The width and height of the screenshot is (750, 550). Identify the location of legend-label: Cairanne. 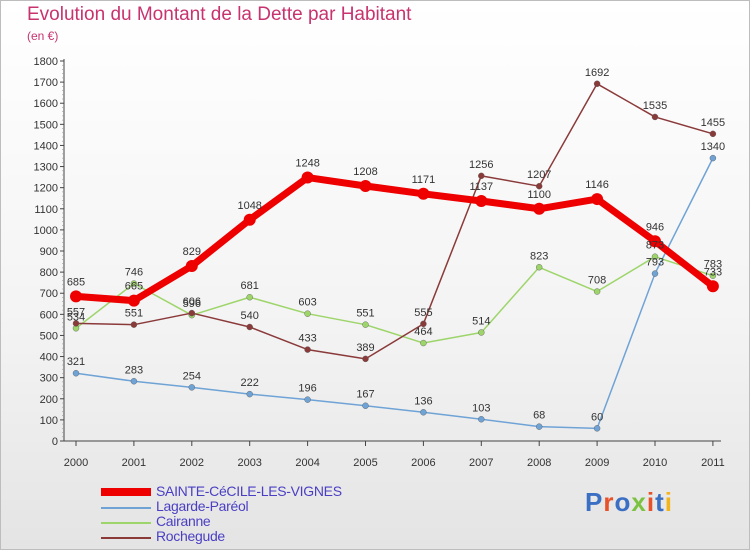
(183, 521).